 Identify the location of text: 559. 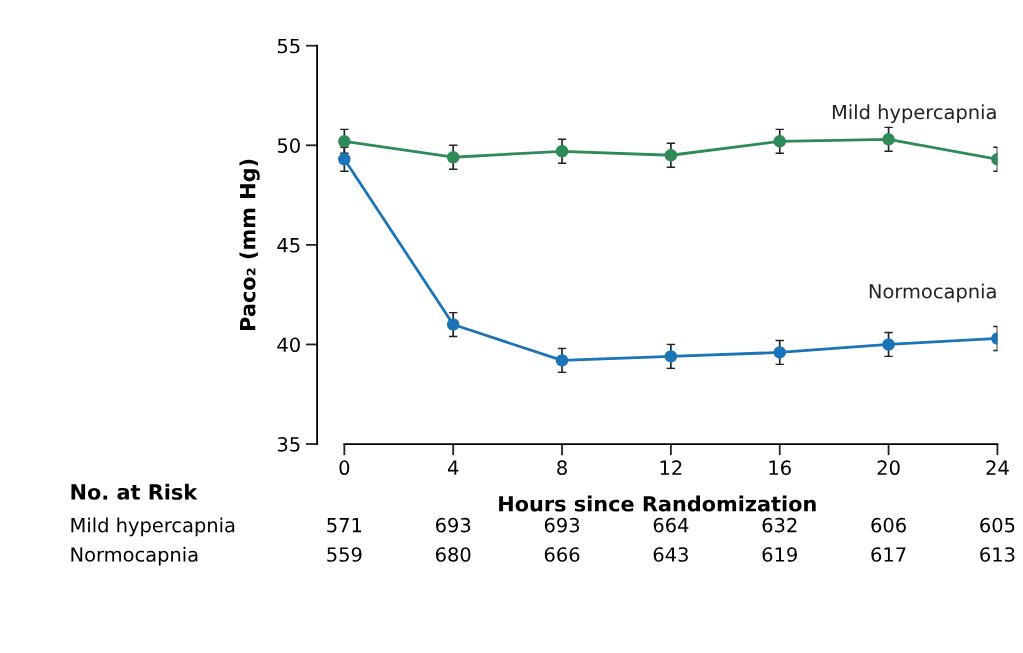
(344, 554).